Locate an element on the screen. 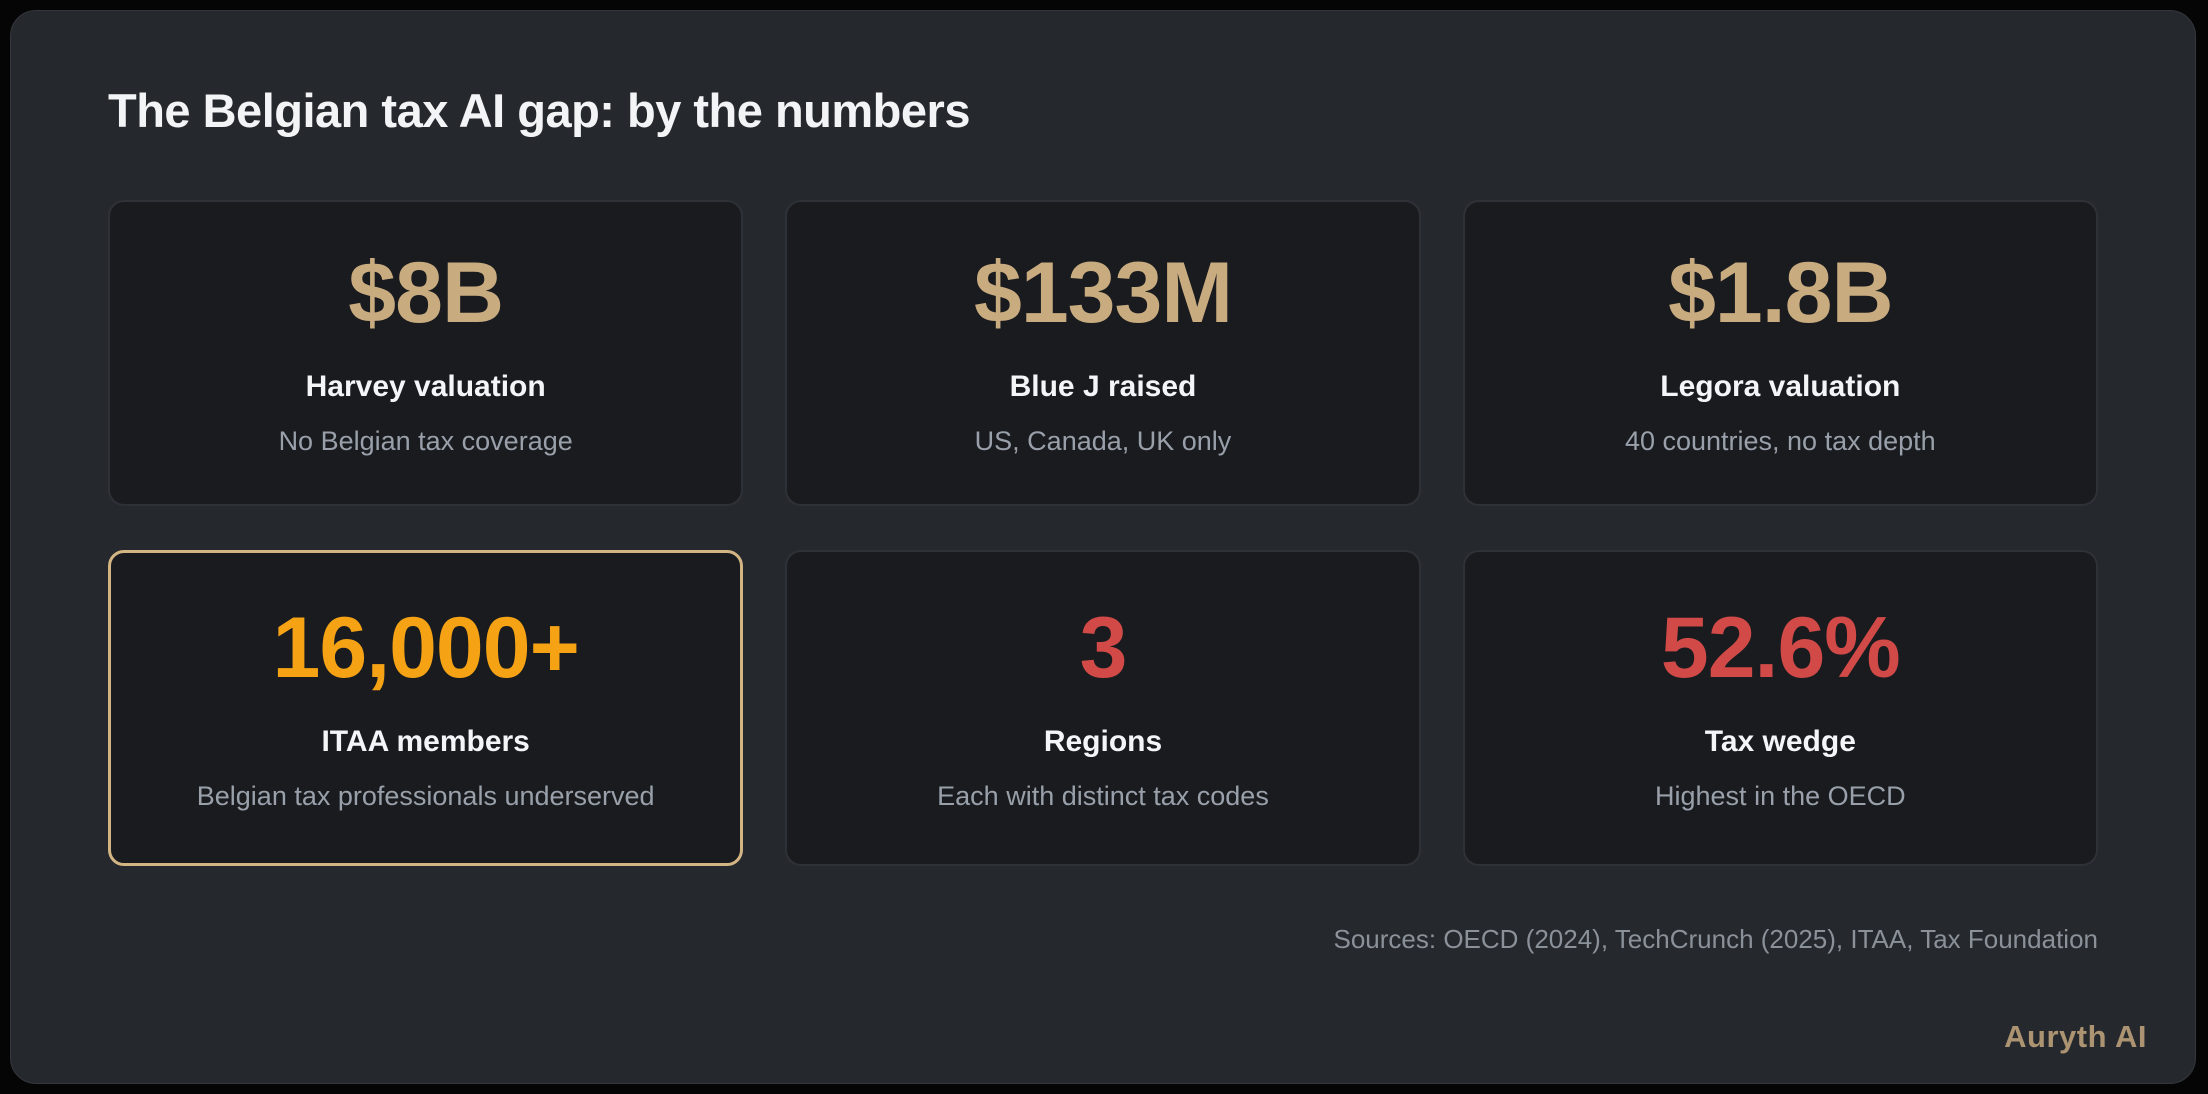  page-title: The Belgian tax AI gap: by the numbers is located at coordinates (539, 110).